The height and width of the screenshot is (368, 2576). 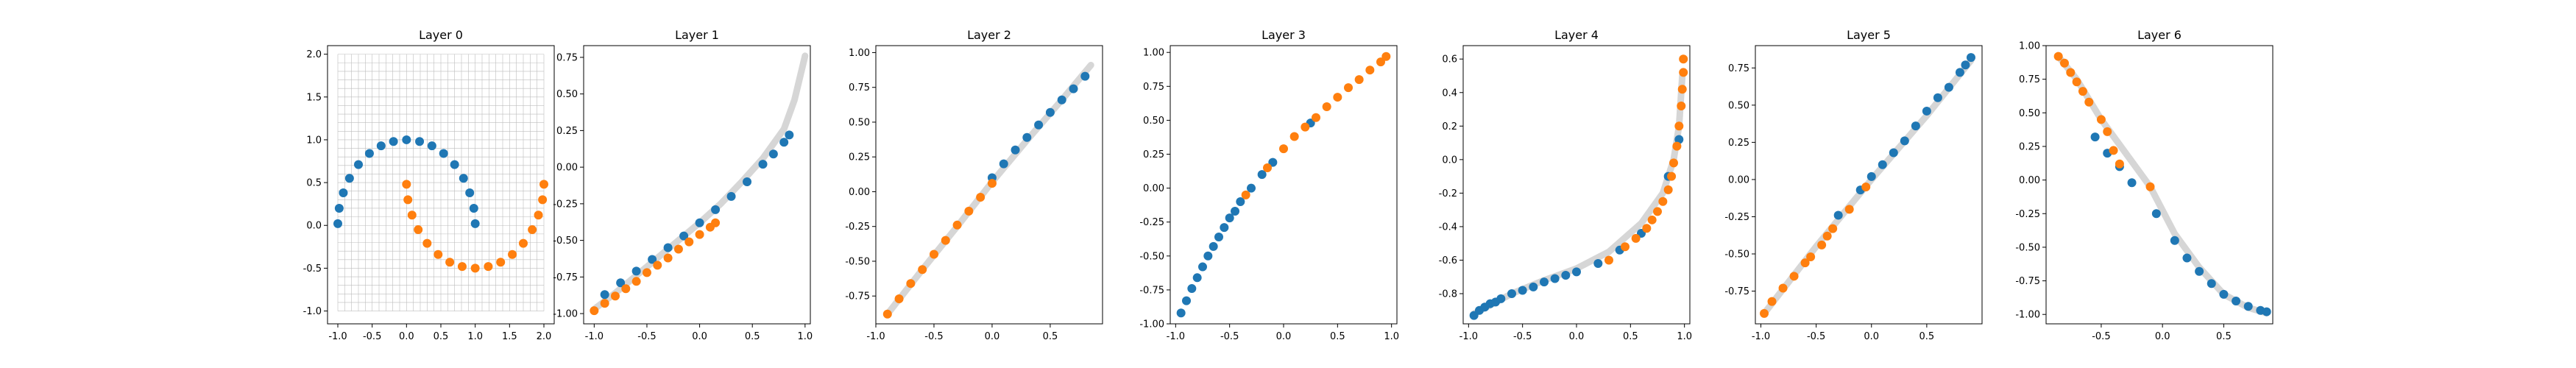 I want to click on y-tick-label: 2.0, so click(x=314, y=54).